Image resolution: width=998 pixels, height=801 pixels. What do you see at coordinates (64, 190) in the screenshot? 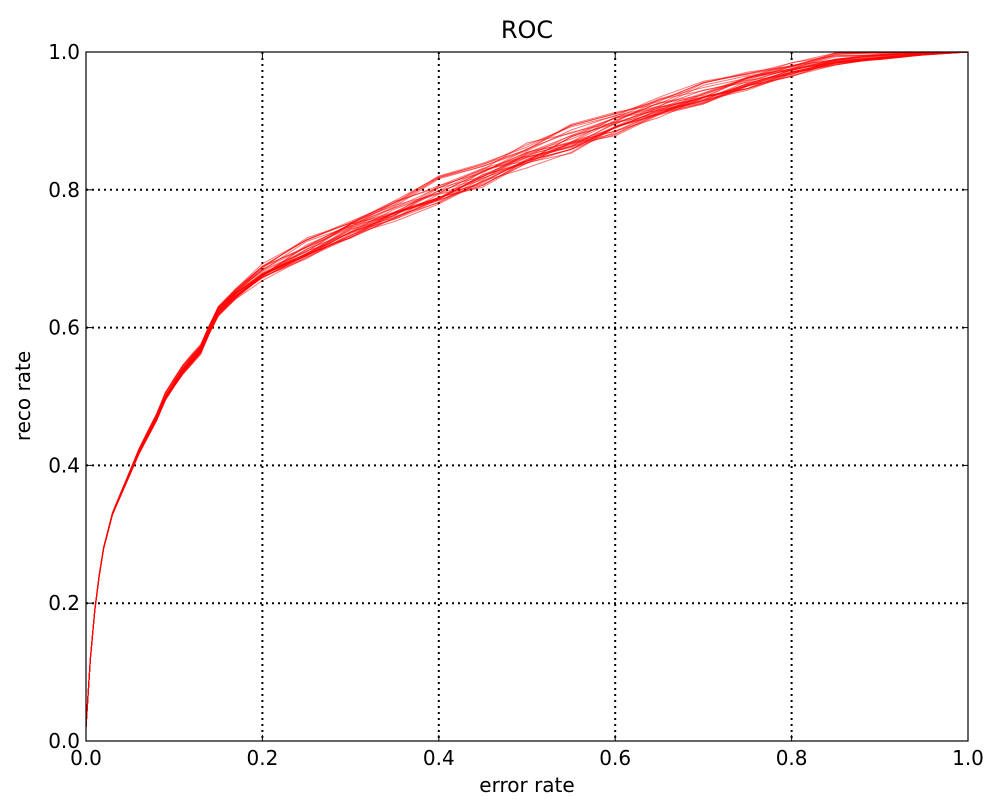
I see `y-tick-label: 0.8` at bounding box center [64, 190].